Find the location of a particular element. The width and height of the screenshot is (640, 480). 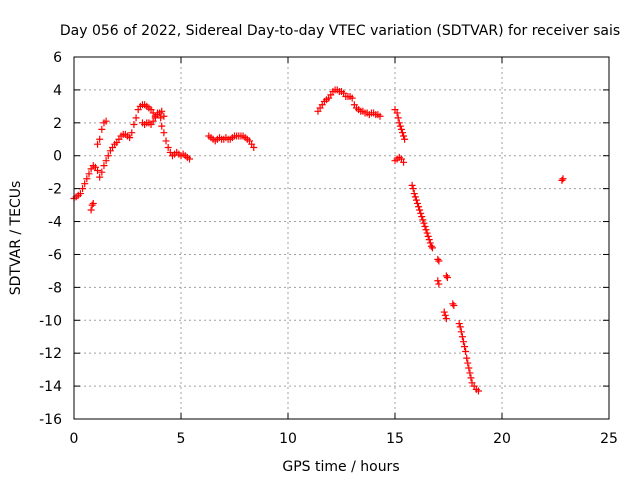

y-axis-label: SDTVAR / TECUs is located at coordinates (16, 238).